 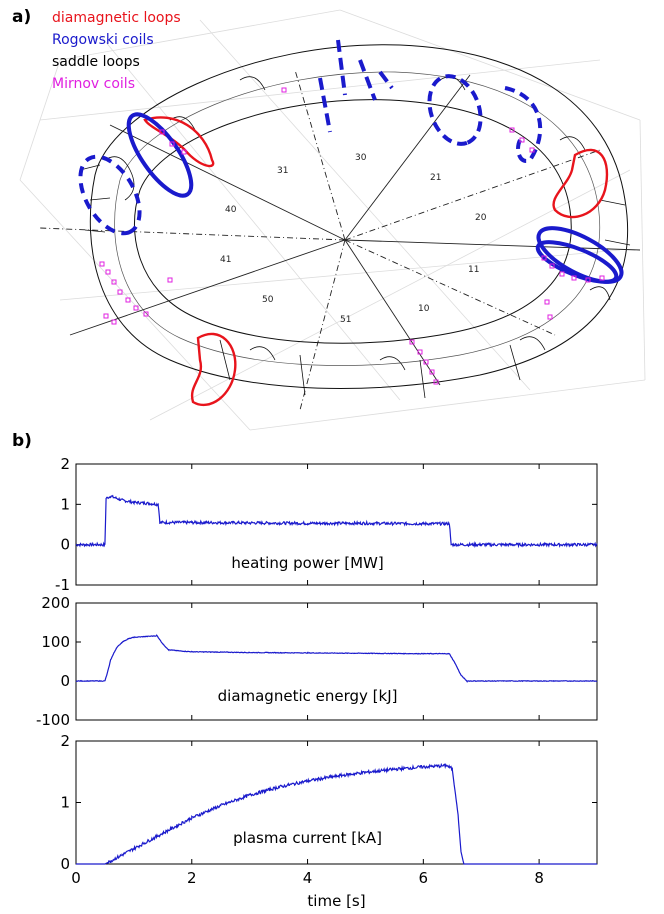 What do you see at coordinates (93, 84) in the screenshot?
I see `legend-mirnov-coils: Mirnov coils` at bounding box center [93, 84].